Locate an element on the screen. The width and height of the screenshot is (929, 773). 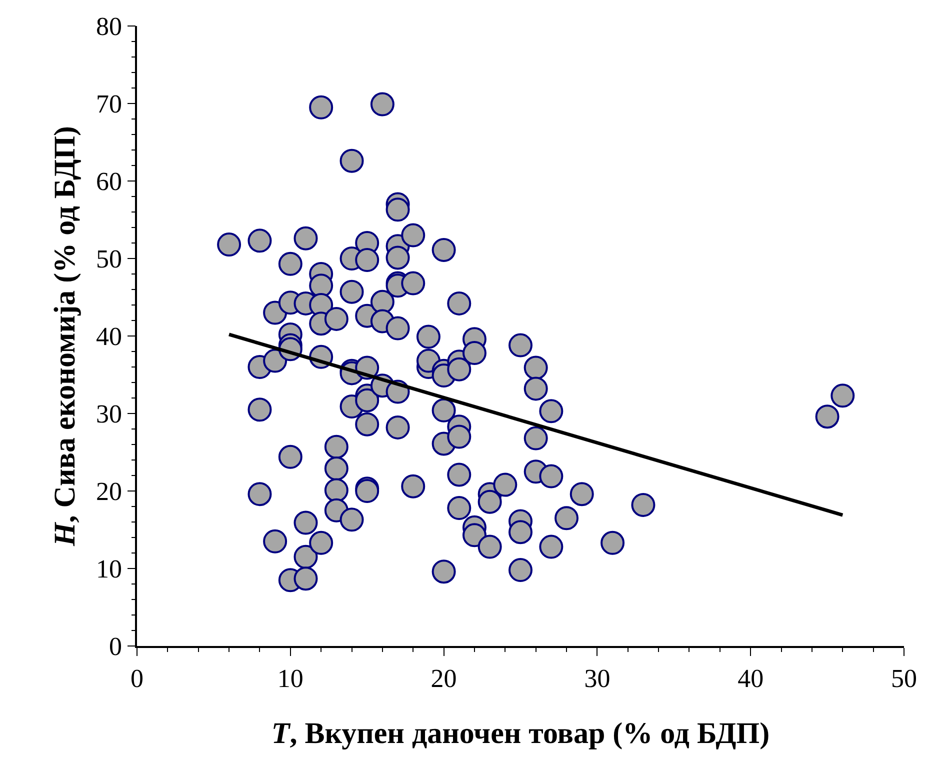
y-tick-label: 40 is located at coordinates (109, 337).